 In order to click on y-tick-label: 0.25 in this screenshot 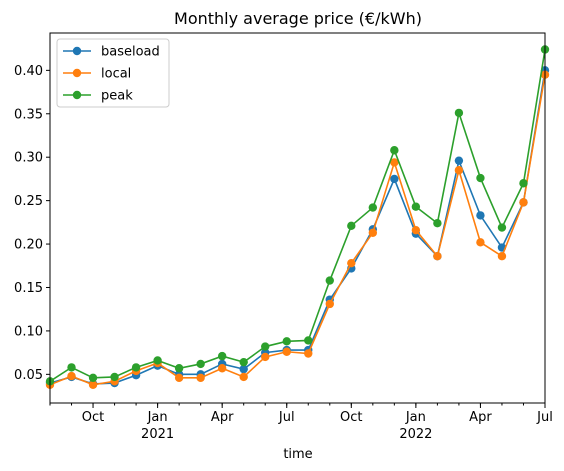, I will do `click(28, 201)`.